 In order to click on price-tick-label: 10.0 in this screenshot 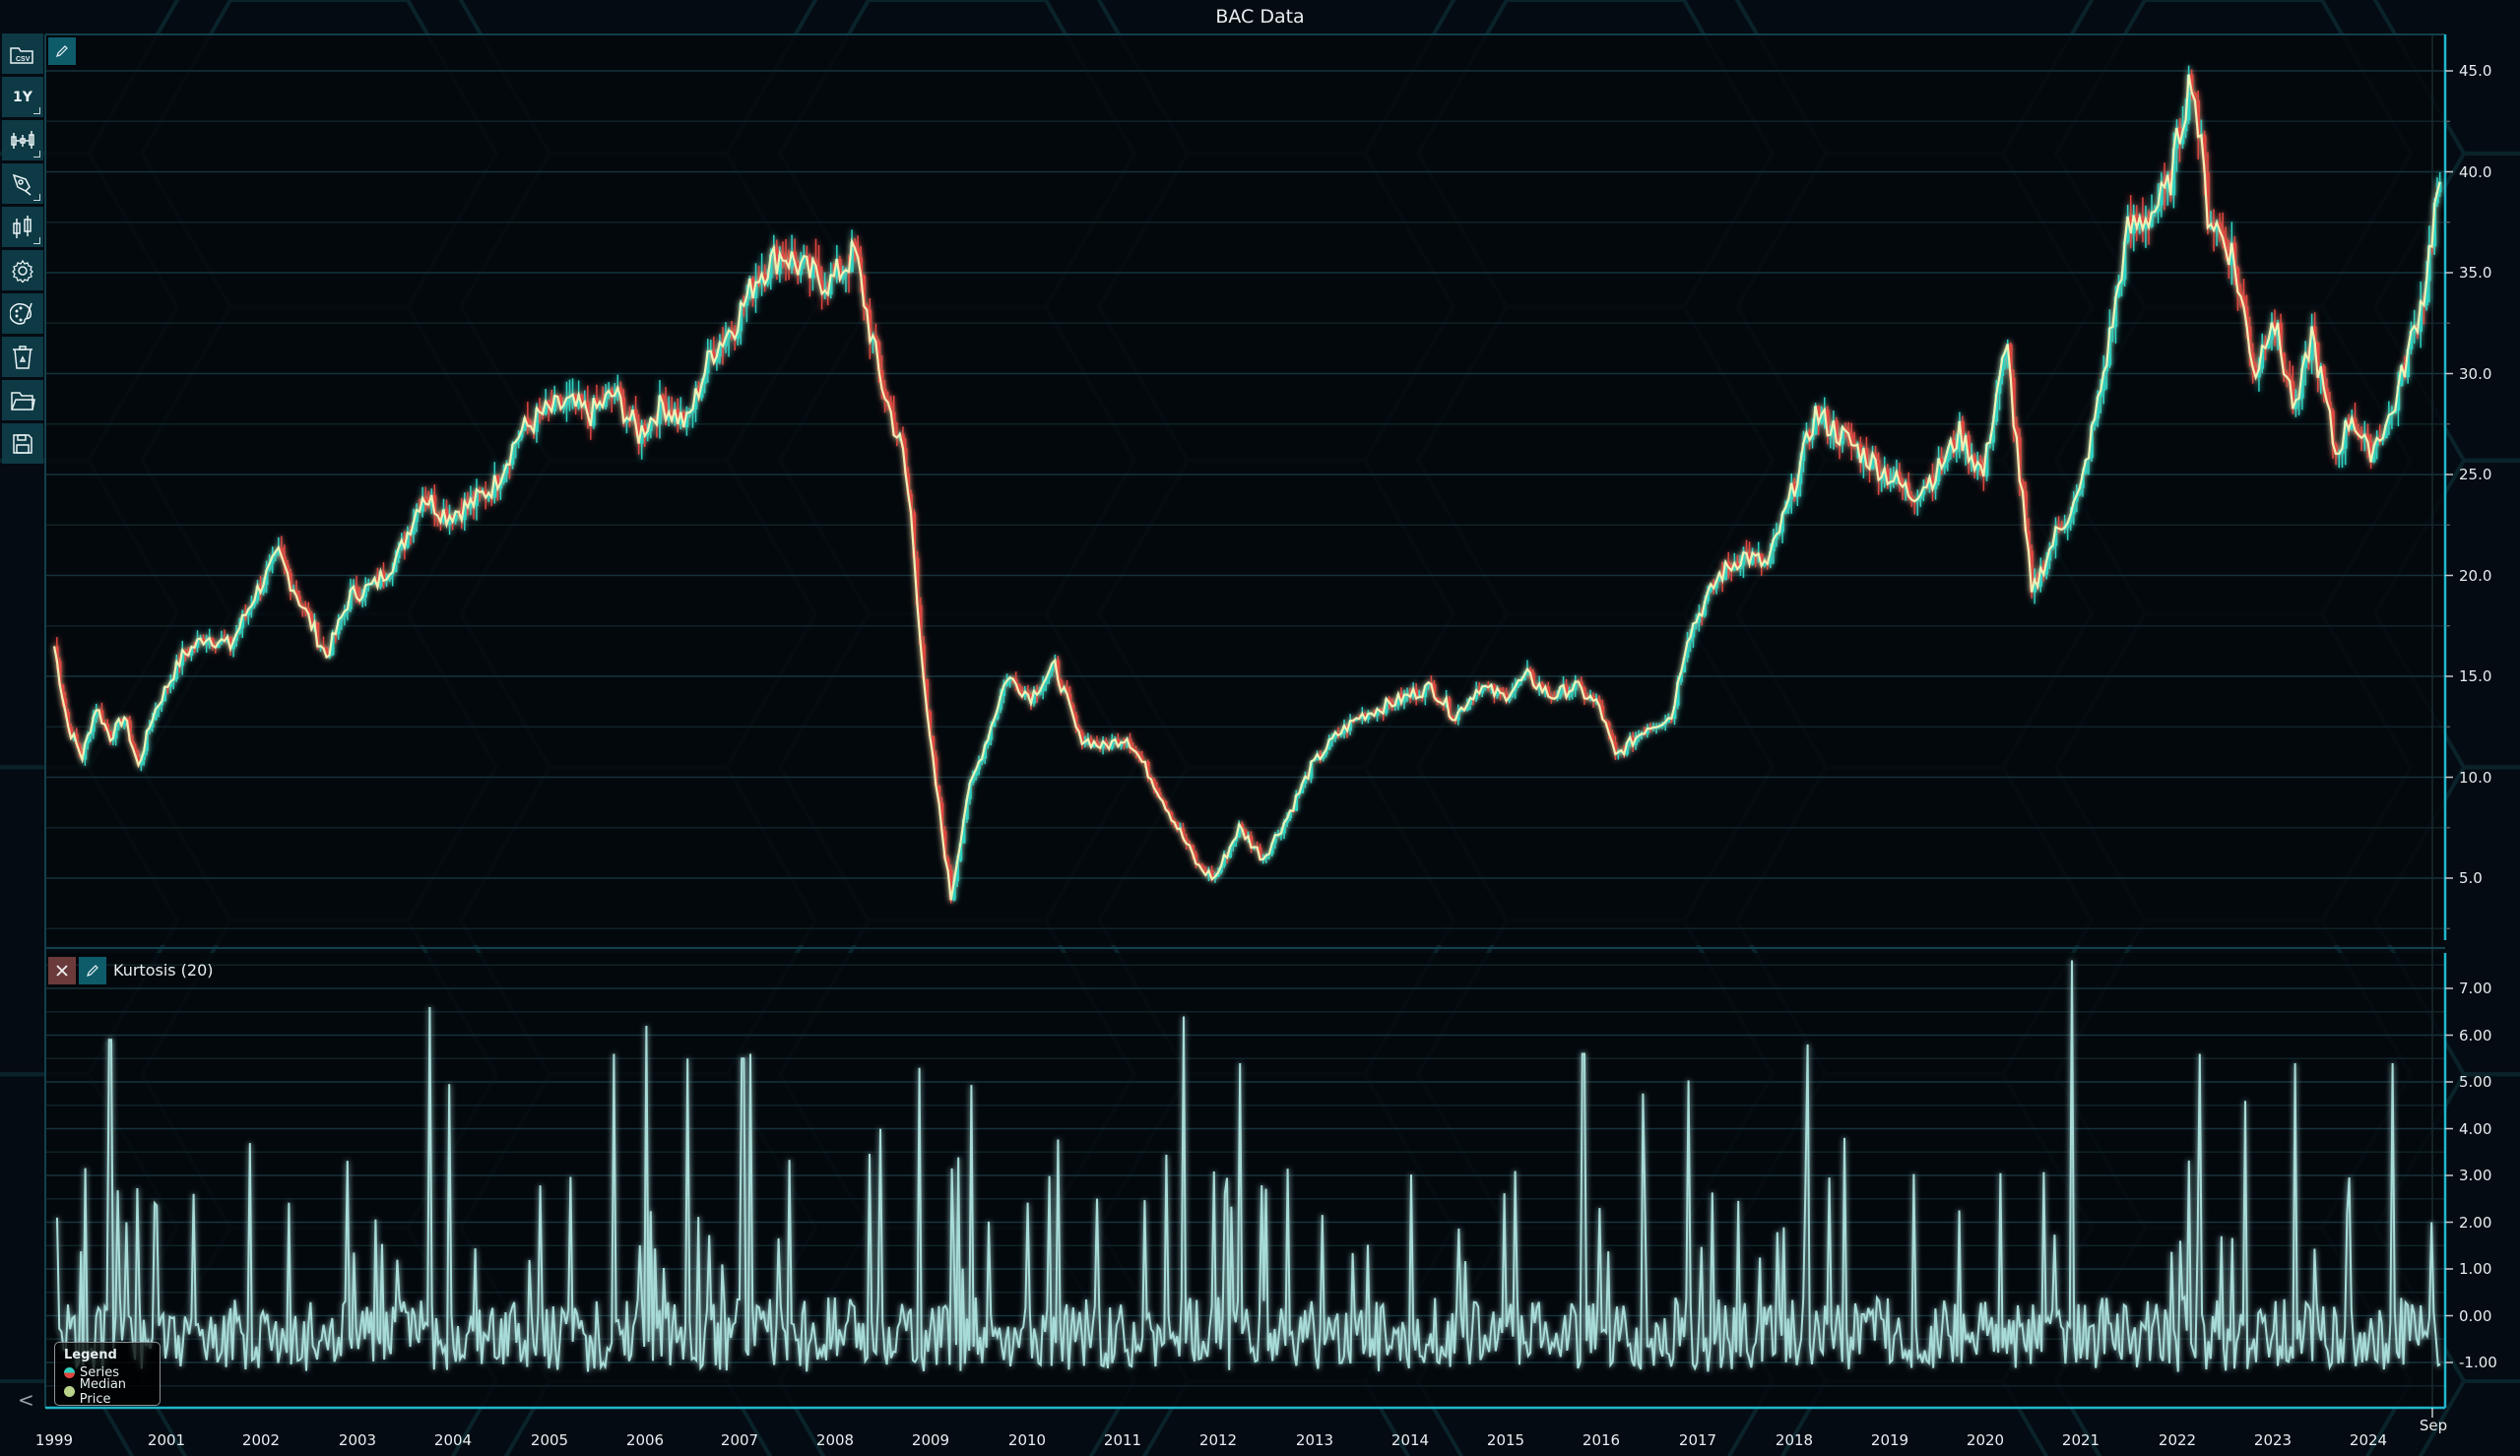, I will do `click(2475, 777)`.